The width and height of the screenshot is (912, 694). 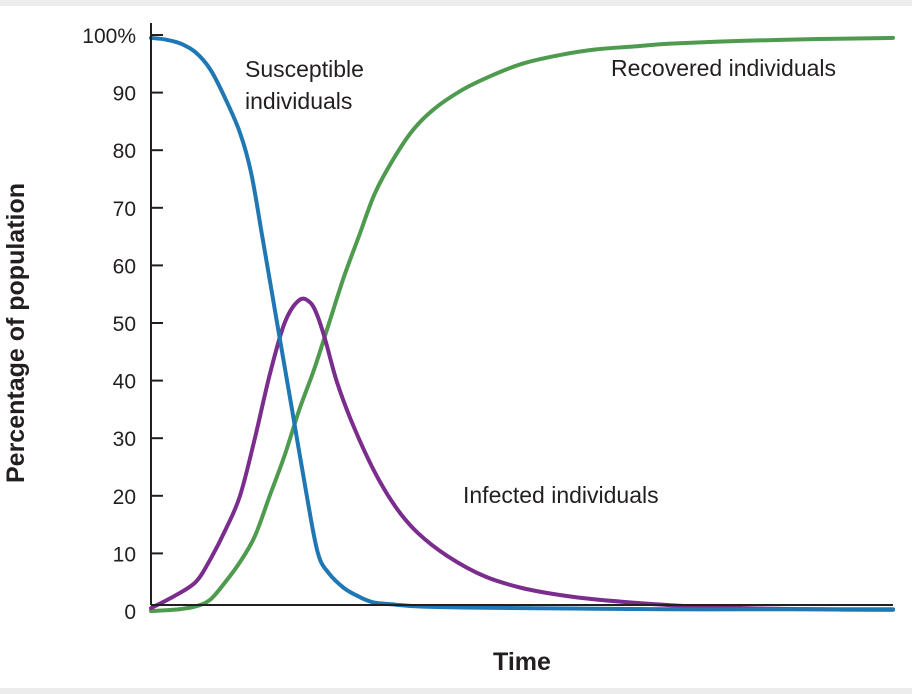 I want to click on y-tick-label: 60, so click(x=124, y=266).